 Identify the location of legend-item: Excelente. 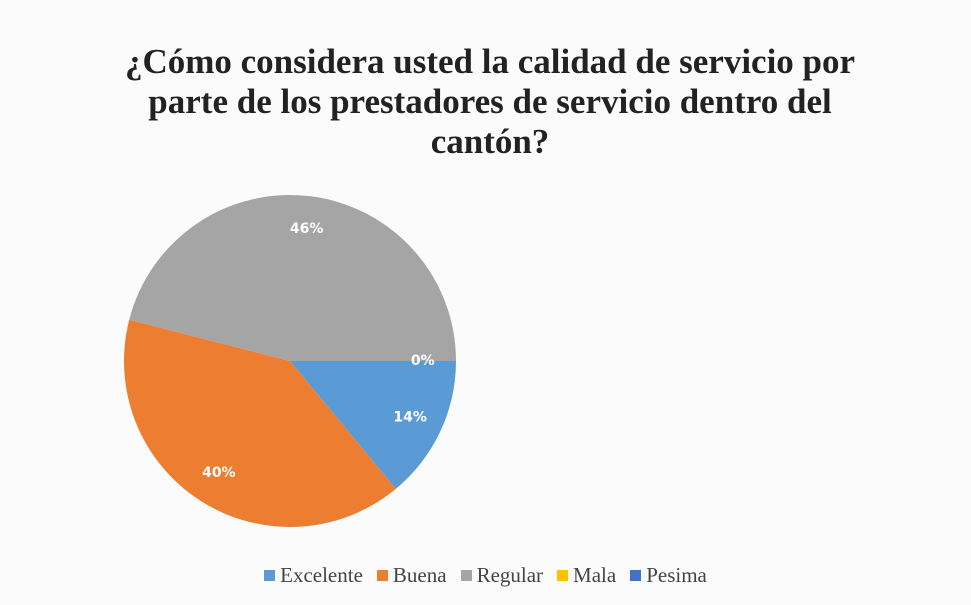
(313, 575).